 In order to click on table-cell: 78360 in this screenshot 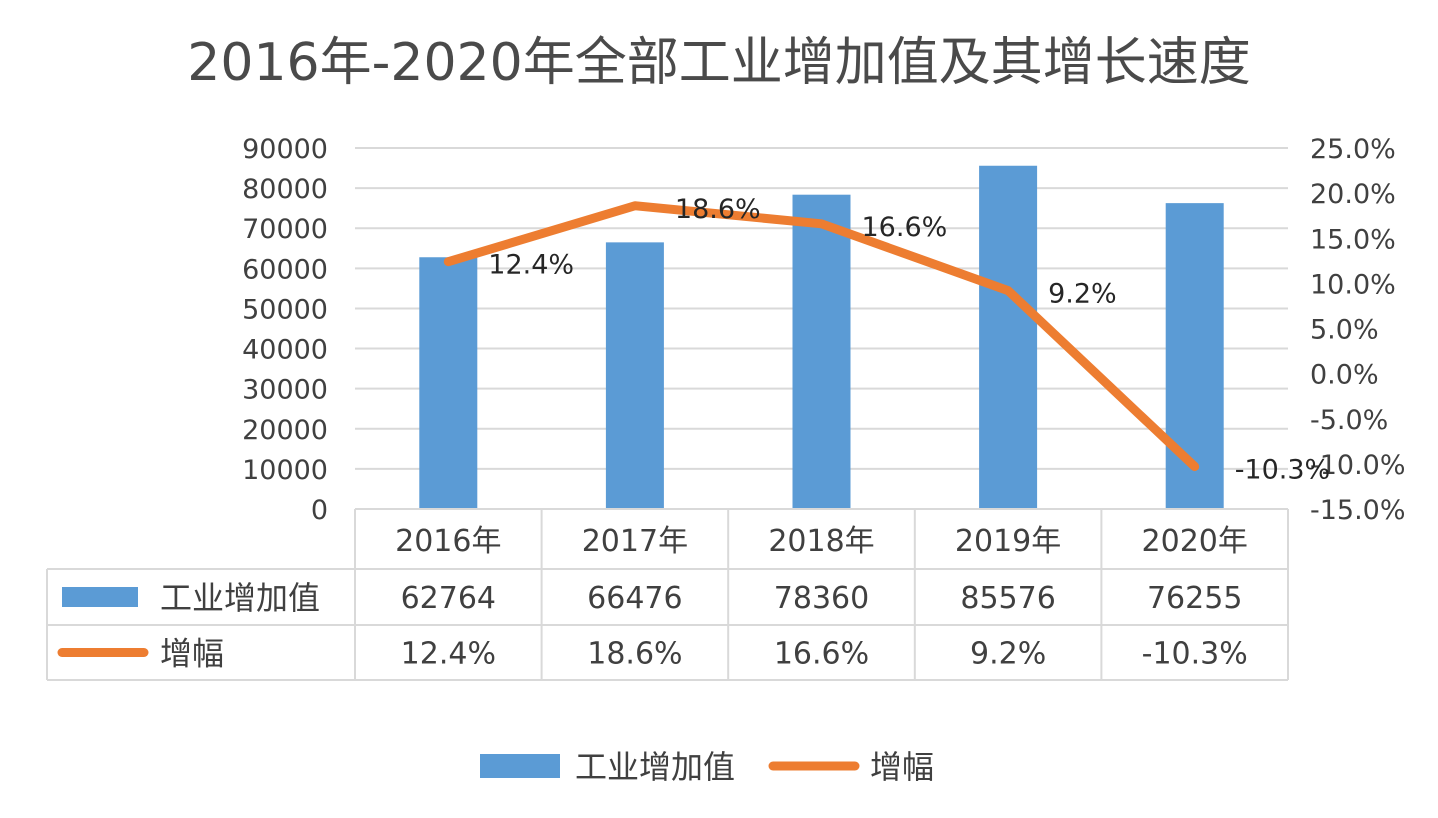, I will do `click(821, 598)`.